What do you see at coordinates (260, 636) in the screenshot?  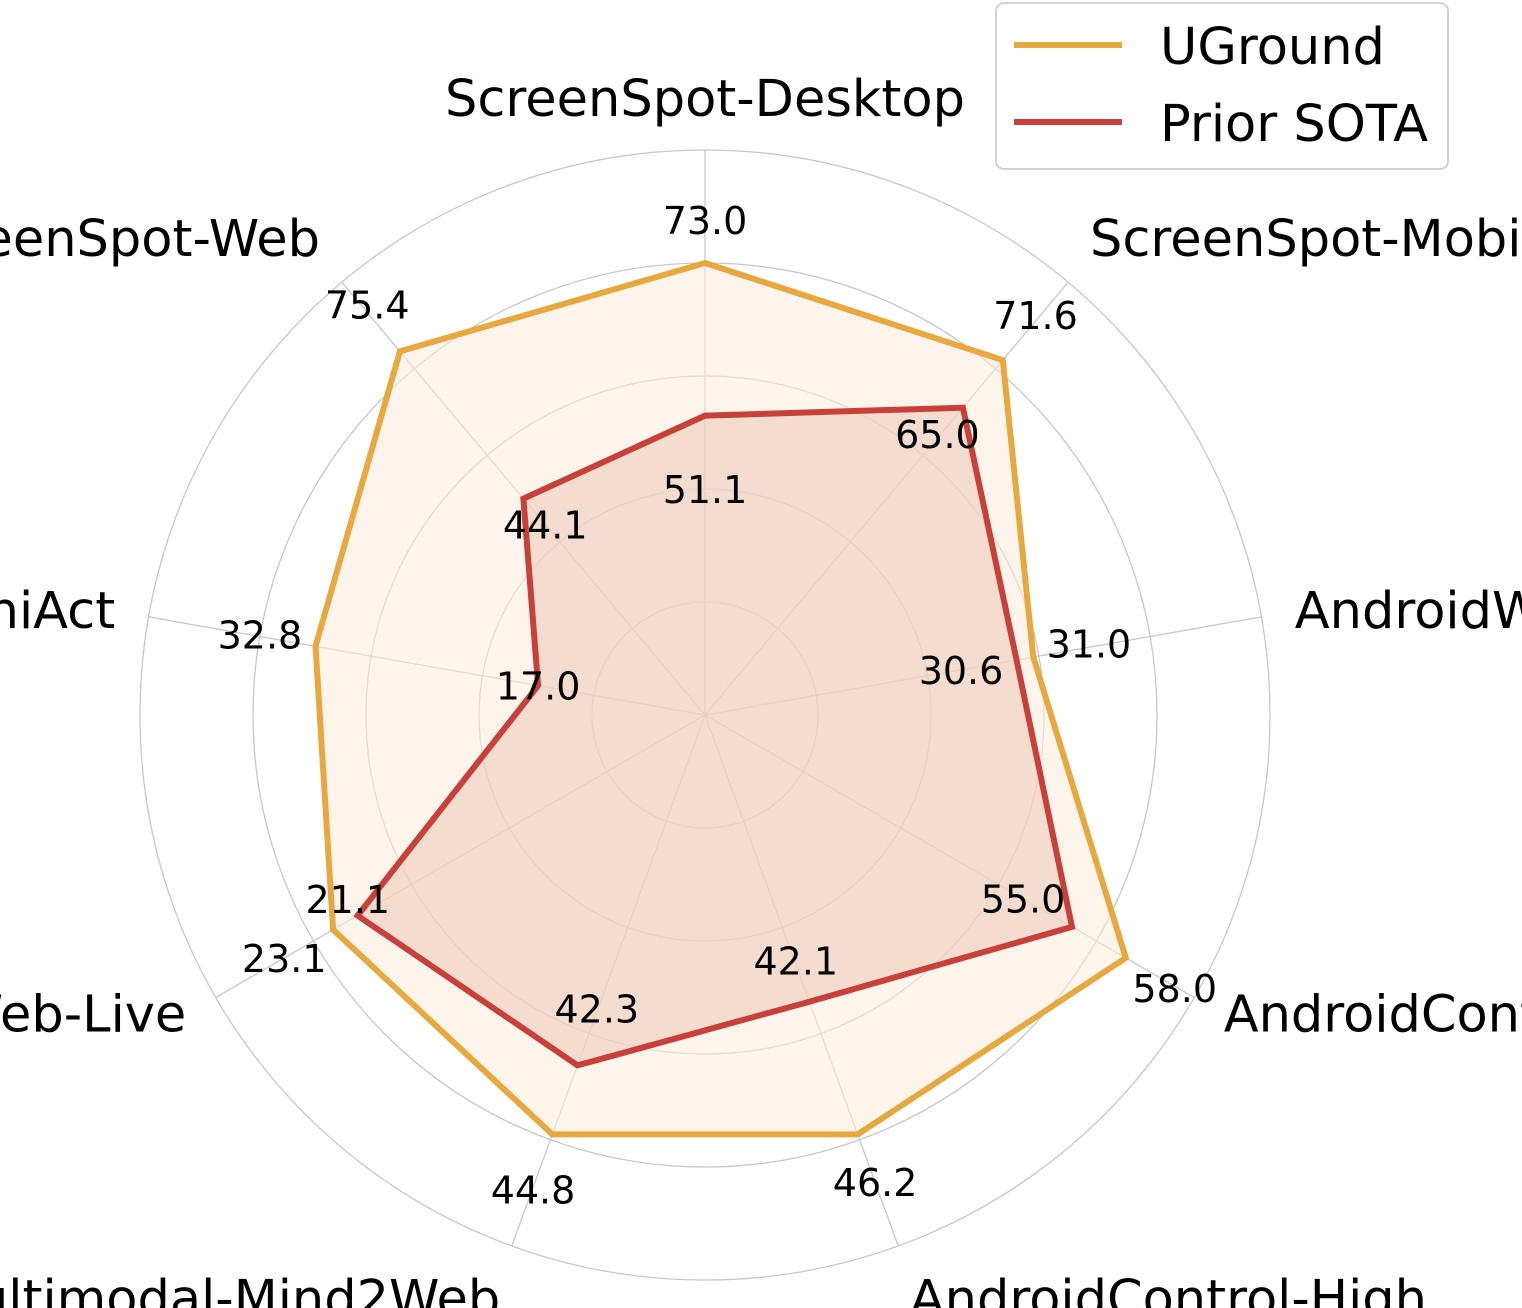 I see `value-label-uground-omniact: 32.8` at bounding box center [260, 636].